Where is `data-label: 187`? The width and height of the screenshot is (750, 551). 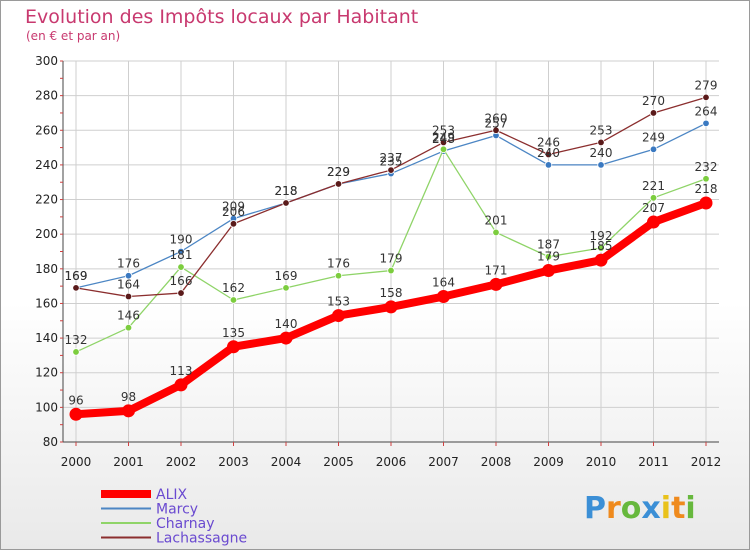
data-label: 187 is located at coordinates (548, 245).